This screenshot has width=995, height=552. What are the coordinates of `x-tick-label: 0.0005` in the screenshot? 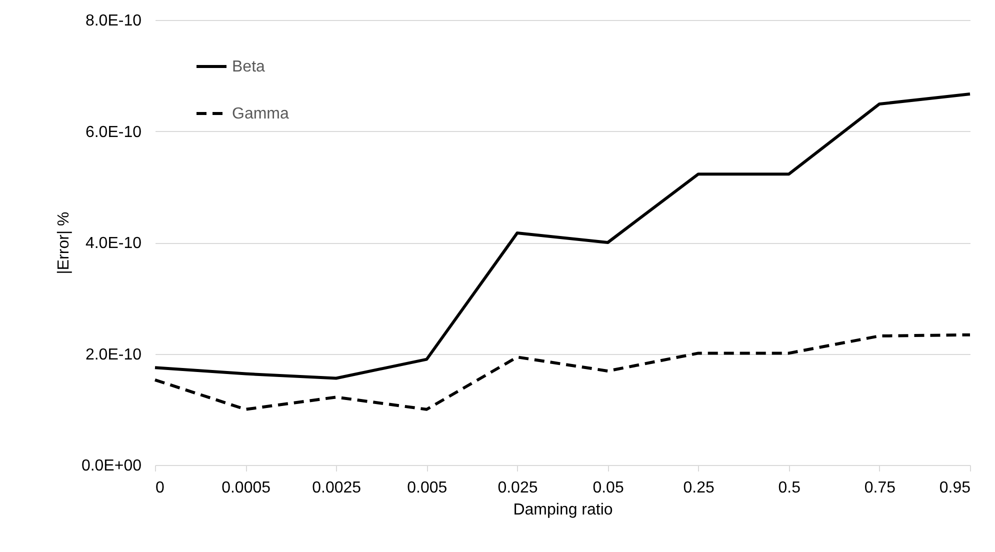 It's located at (246, 488).